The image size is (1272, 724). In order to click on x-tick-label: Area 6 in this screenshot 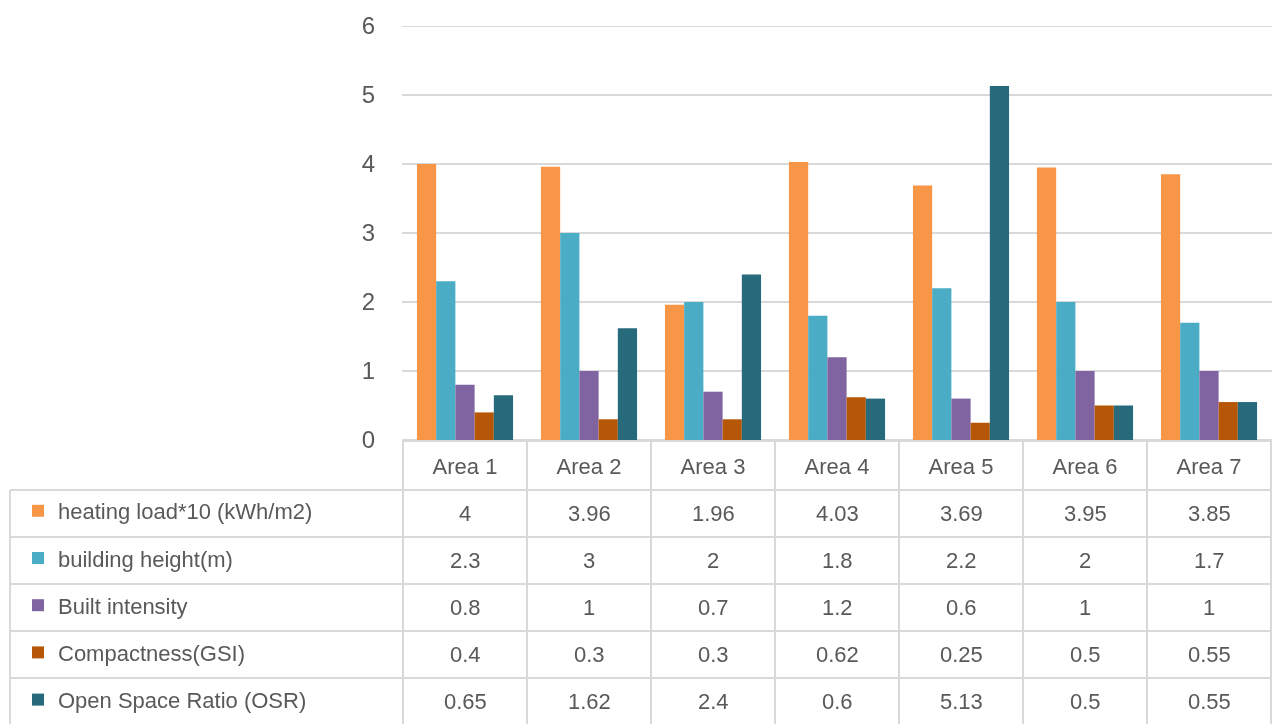, I will do `click(1085, 467)`.